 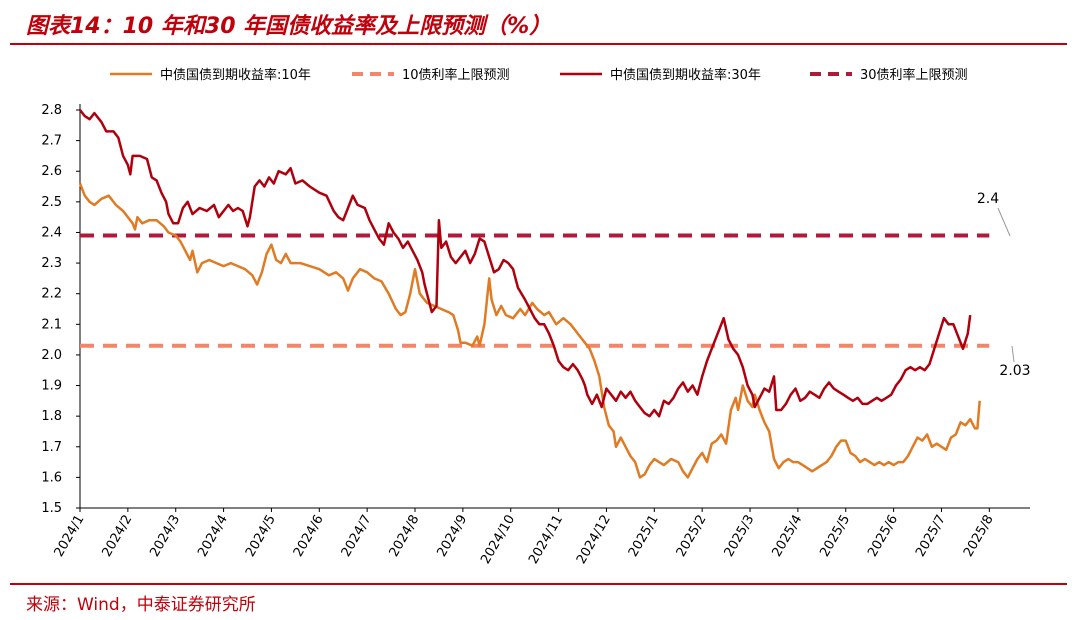 I want to click on source-note: 来源：Wind，中泰证券研究所, so click(x=141, y=605).